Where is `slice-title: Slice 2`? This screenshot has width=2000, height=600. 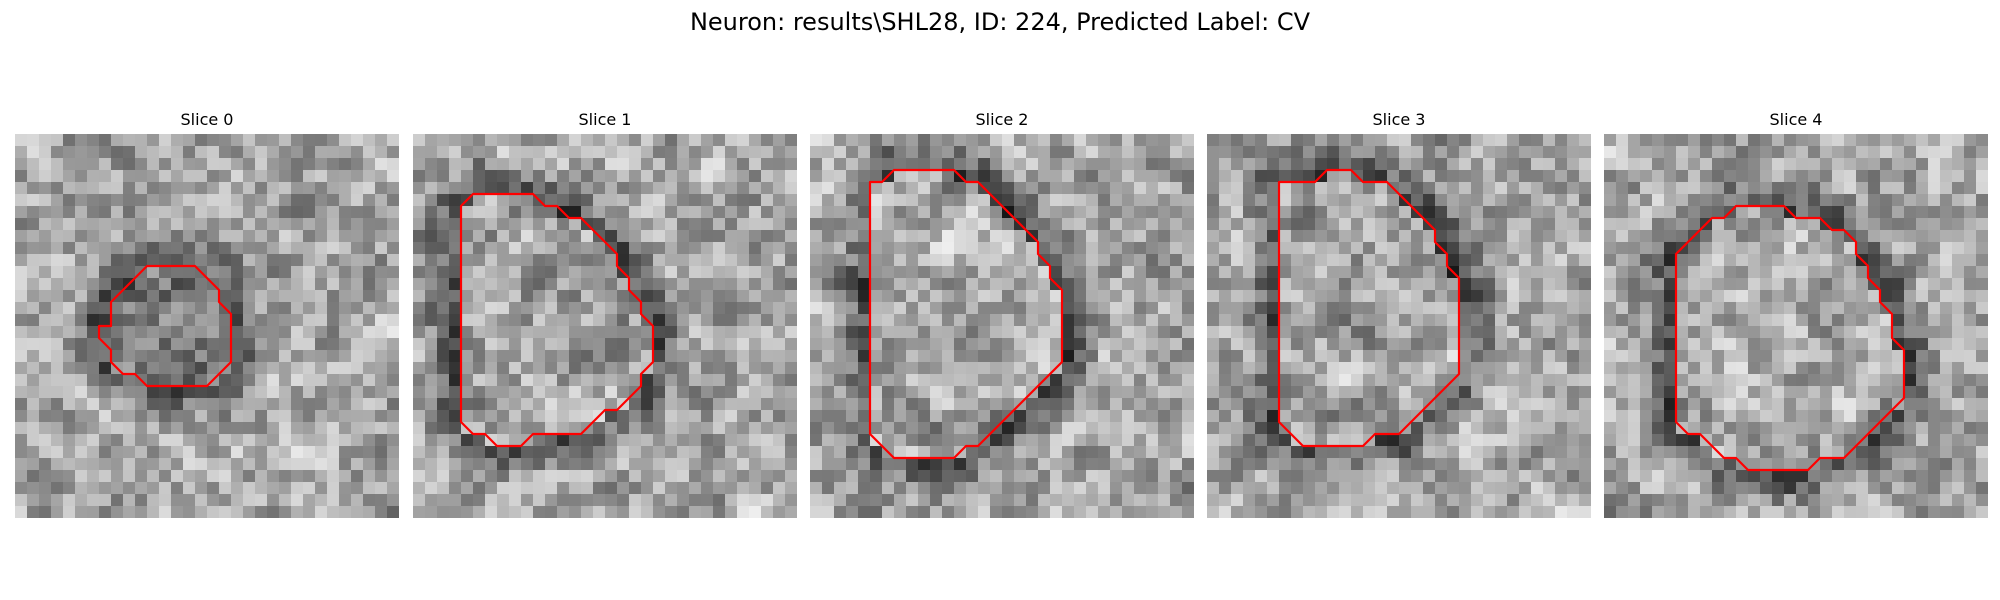 slice-title: Slice 2 is located at coordinates (1002, 119).